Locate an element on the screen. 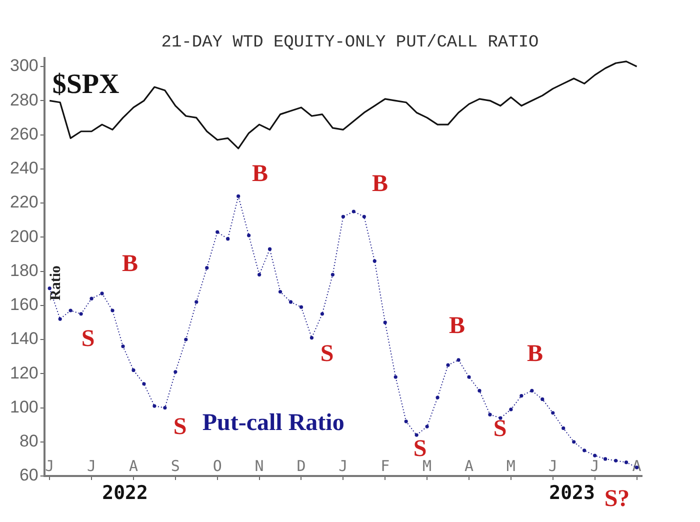 The width and height of the screenshot is (700, 522). y-axis-title: Ratio is located at coordinates (56, 283).